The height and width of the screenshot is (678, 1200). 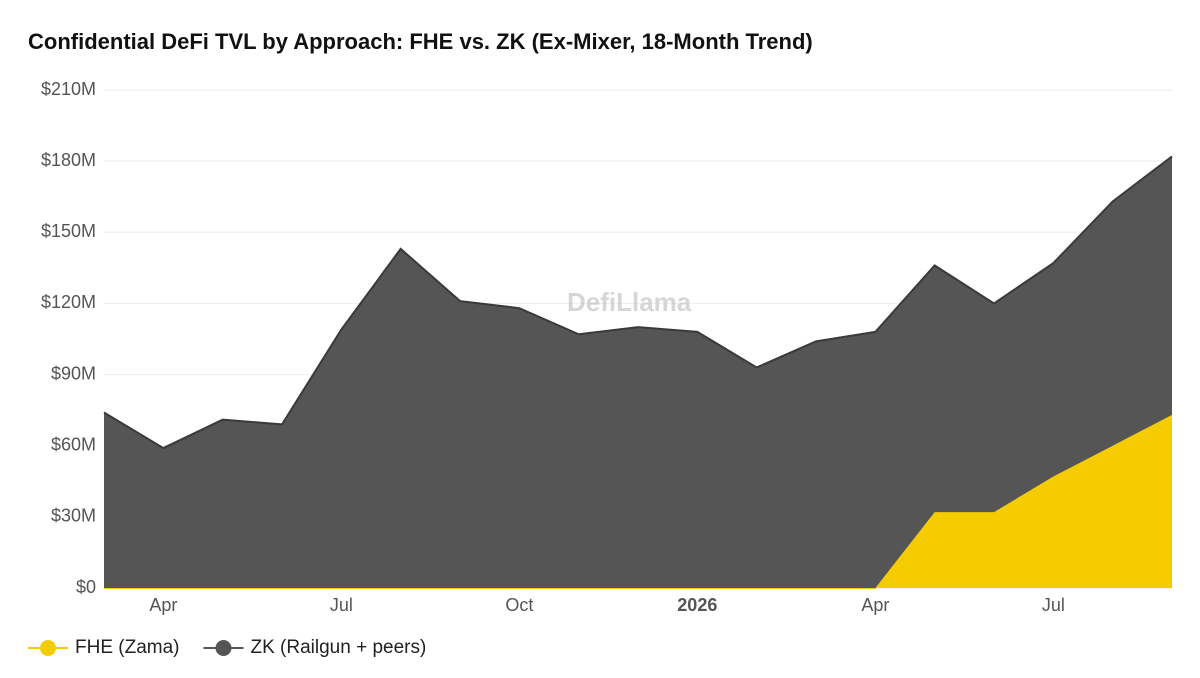 I want to click on y-tick-label: $180M, so click(x=68, y=160).